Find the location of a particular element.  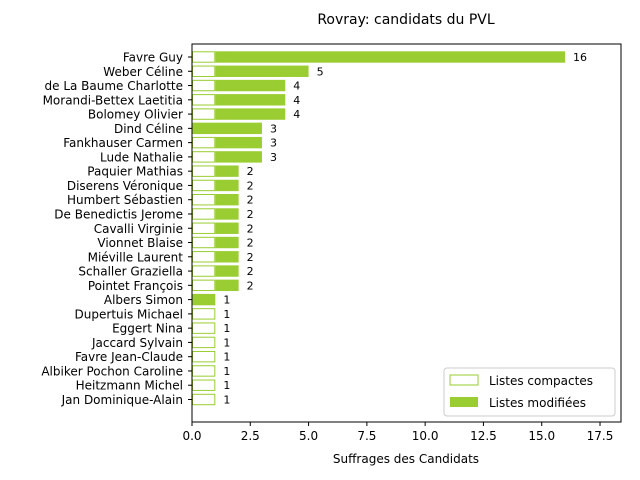

x-tick-label: 7.5 is located at coordinates (366, 436).